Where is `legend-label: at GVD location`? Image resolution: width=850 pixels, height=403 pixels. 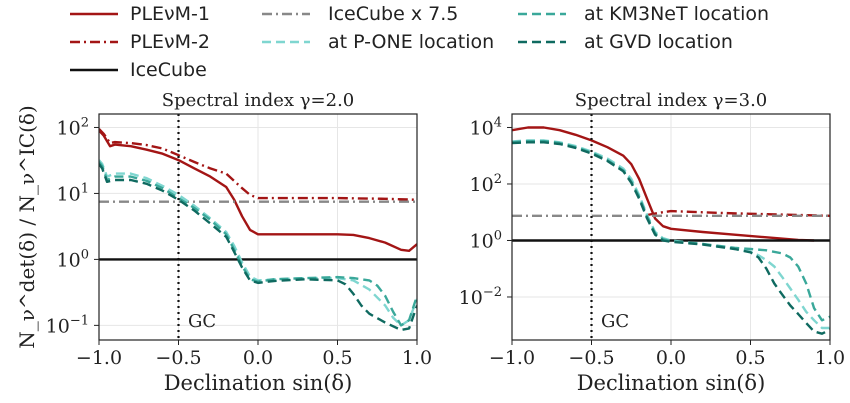
legend-label: at GVD location is located at coordinates (658, 42).